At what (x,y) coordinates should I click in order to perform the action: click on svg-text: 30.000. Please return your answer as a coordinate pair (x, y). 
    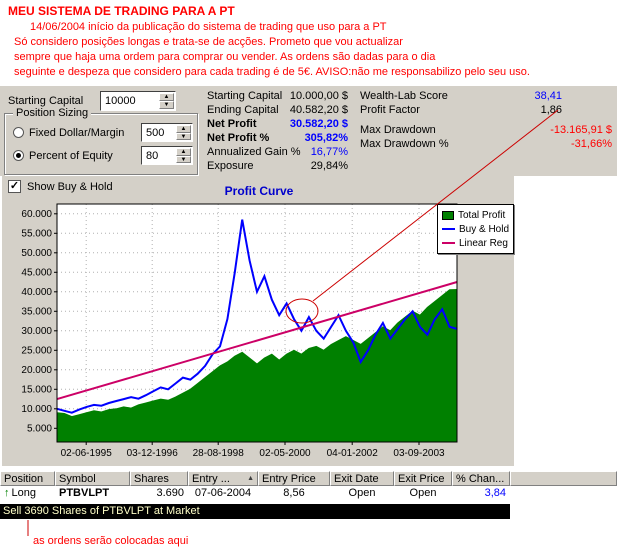
    Looking at the image, I should click on (36, 331).